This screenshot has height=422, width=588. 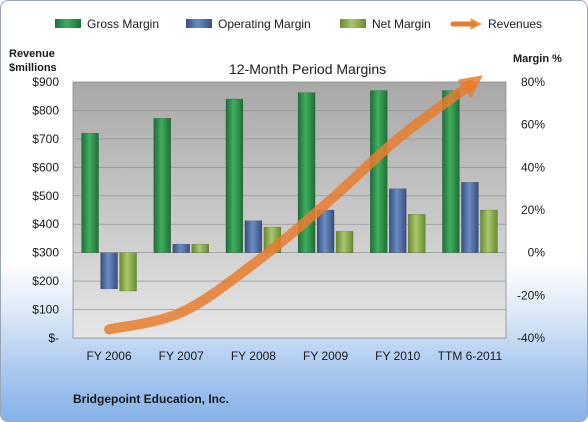 I want to click on legend-label-revenues: Revenues, so click(x=515, y=24).